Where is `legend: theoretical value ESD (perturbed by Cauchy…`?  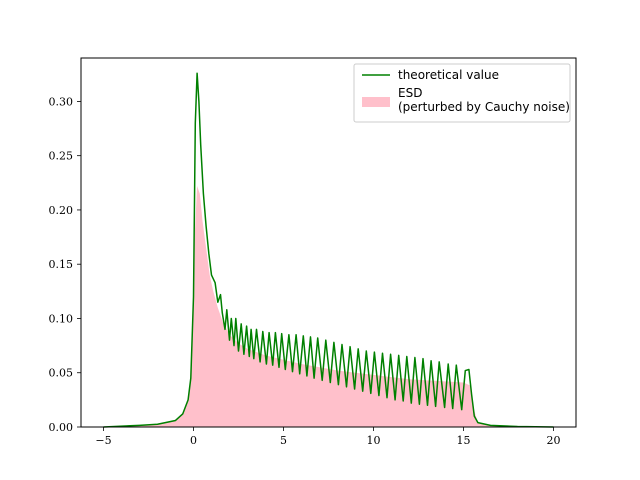
legend: theoretical value ESD (perturbed by Cauchy… is located at coordinates (462, 93).